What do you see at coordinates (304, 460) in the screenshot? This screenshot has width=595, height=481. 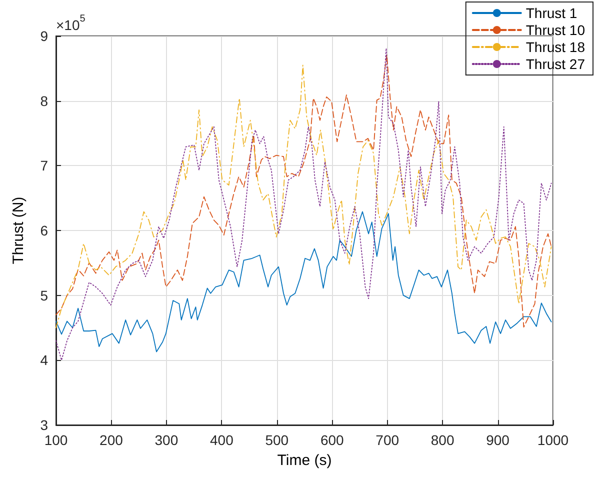 I see `x-axis-title: Time (s)` at bounding box center [304, 460].